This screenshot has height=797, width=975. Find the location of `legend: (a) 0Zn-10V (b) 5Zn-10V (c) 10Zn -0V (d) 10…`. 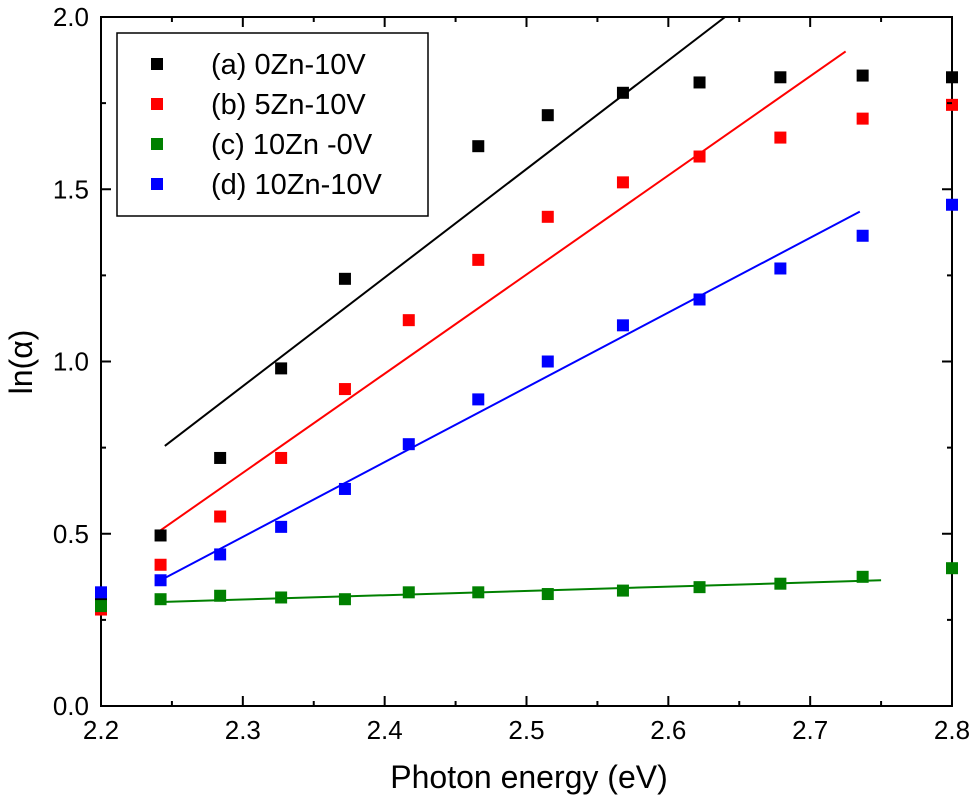

legend: (a) 0Zn-10V (b) 5Zn-10V (c) 10Zn -0V (d) 10… is located at coordinates (272, 124).